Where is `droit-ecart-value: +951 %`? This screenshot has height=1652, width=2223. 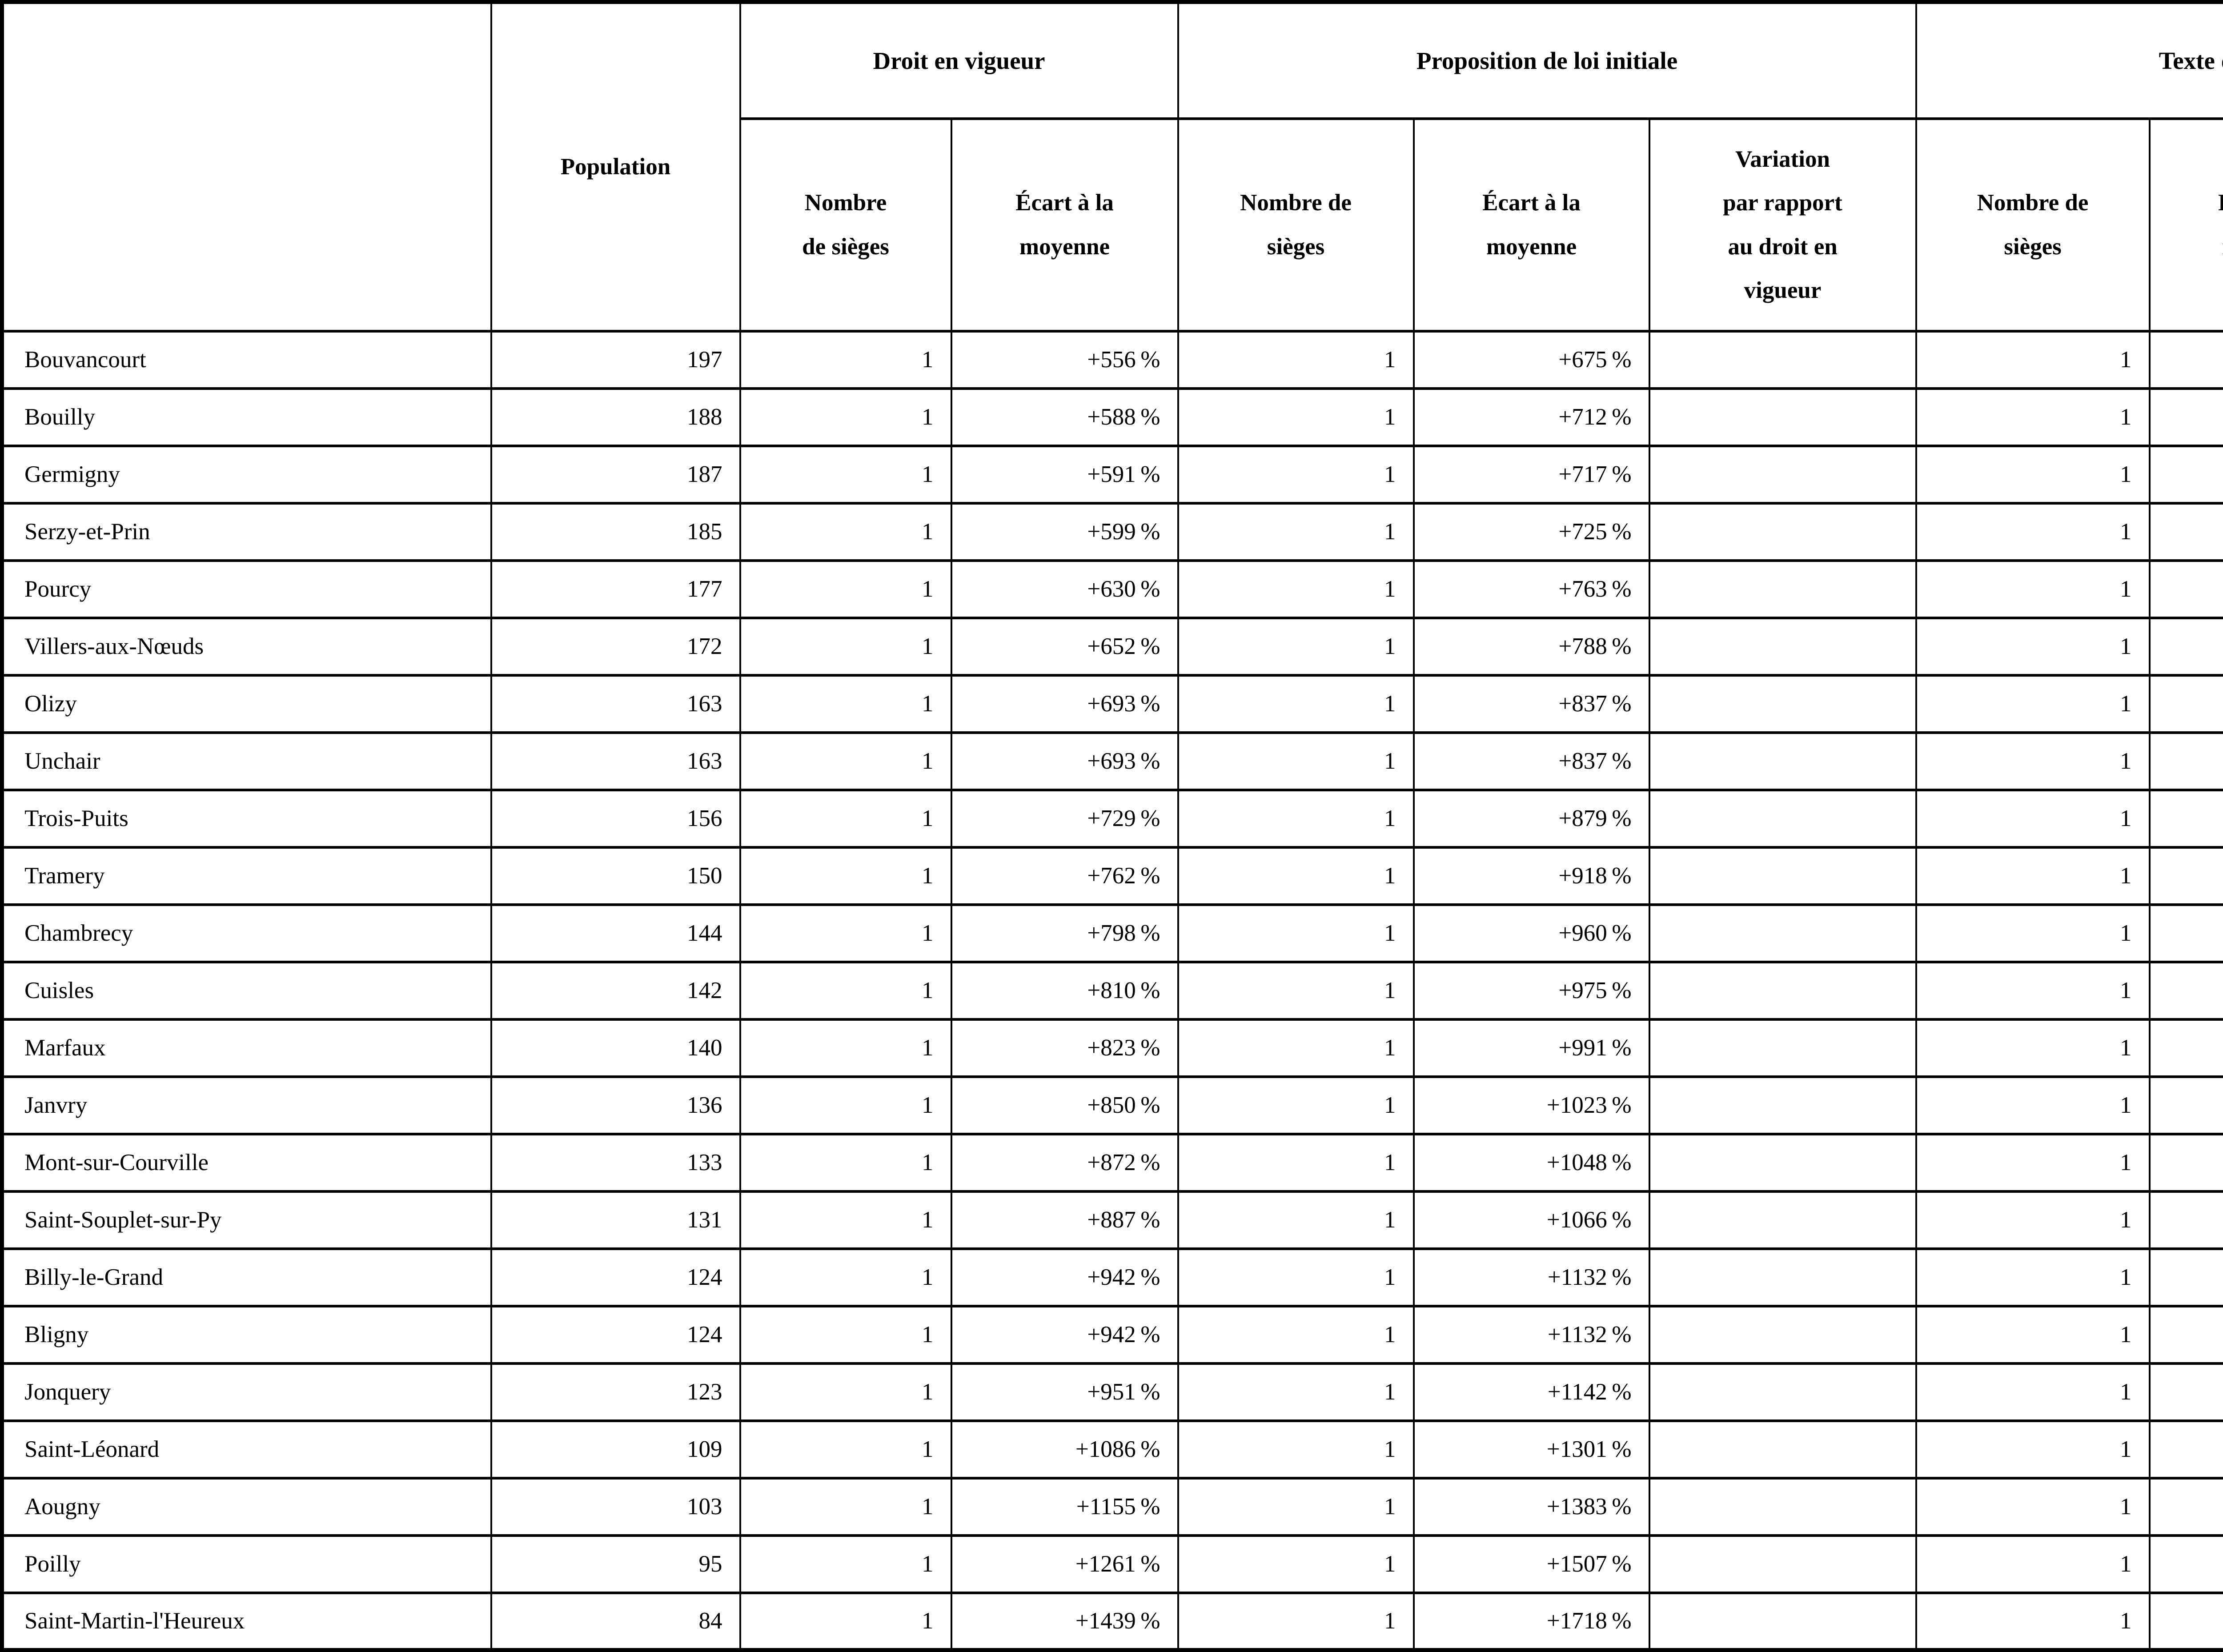 droit-ecart-value: +951 % is located at coordinates (1064, 1392).